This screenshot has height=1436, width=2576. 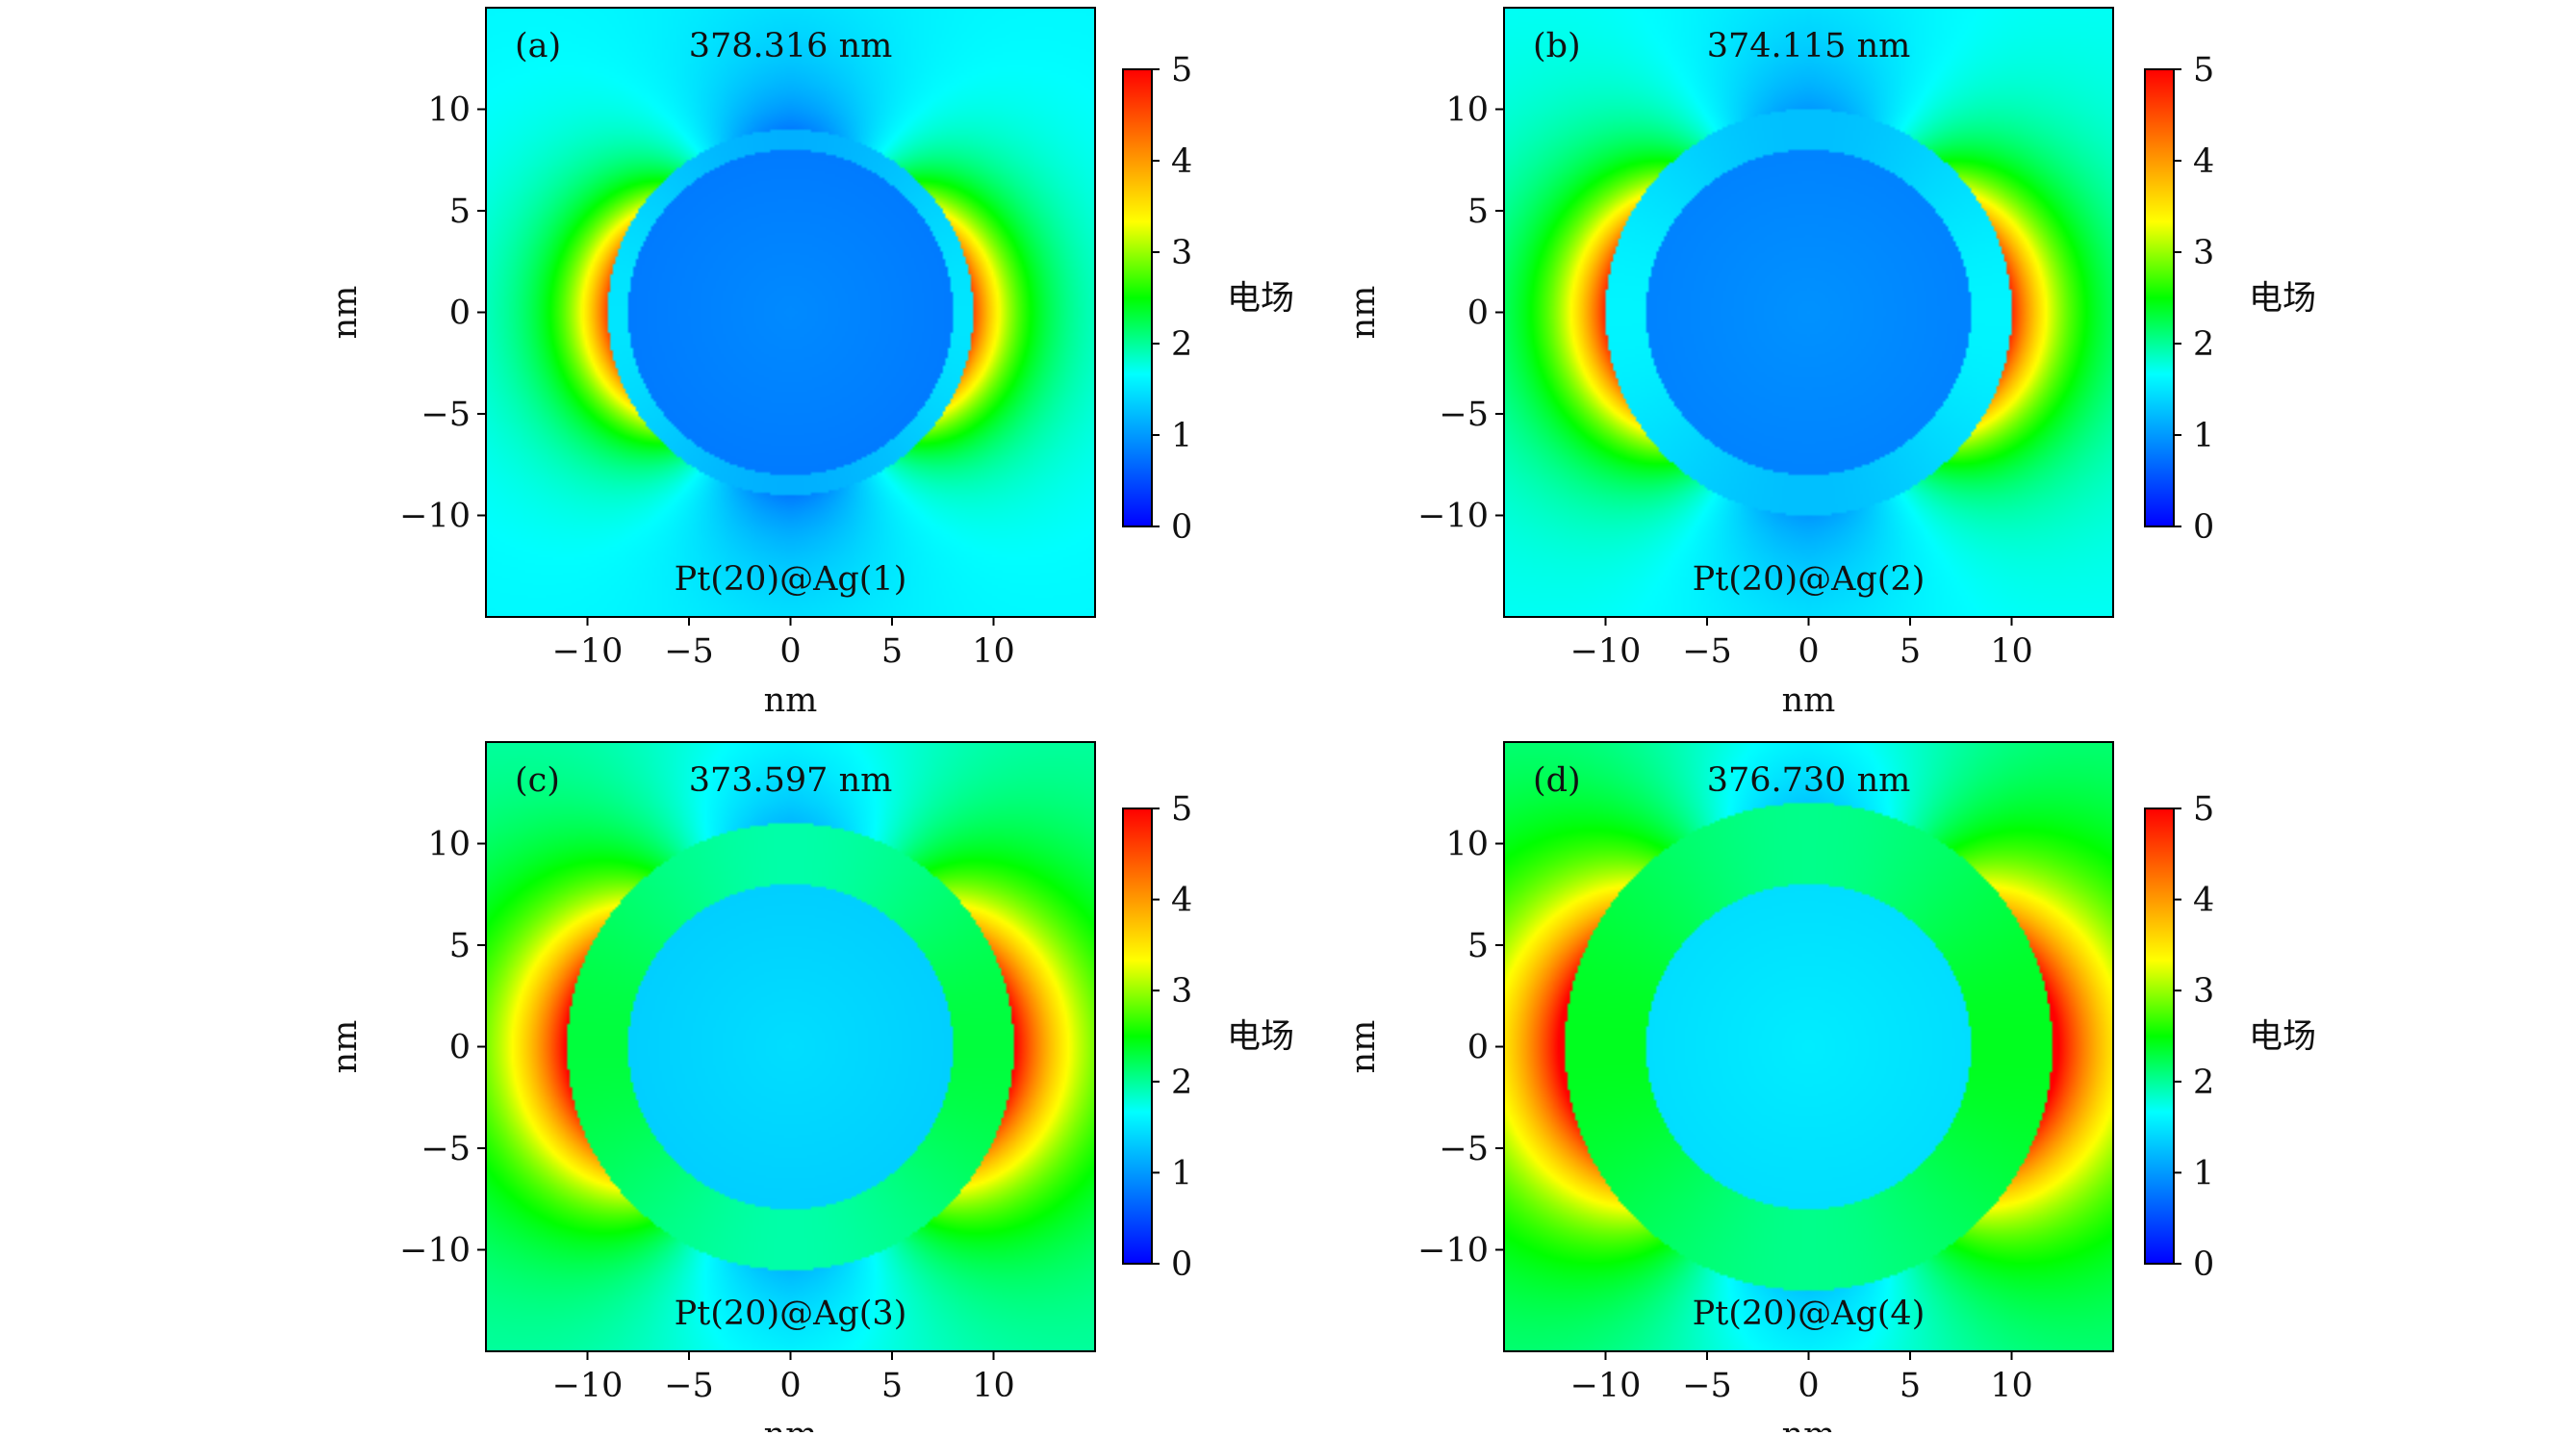 I want to click on wavelength-label: 378.316 nm, so click(x=791, y=46).